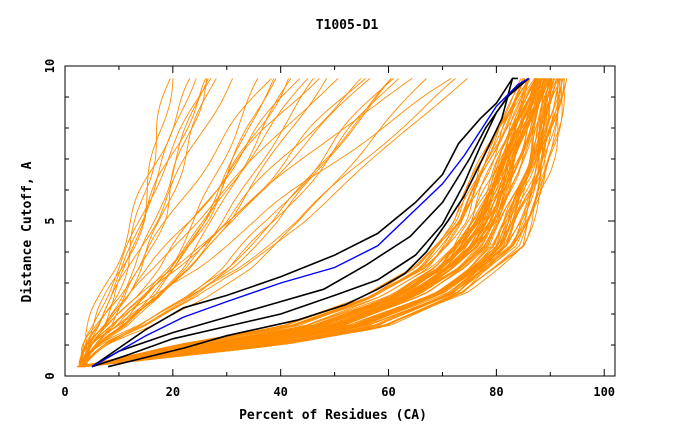 The width and height of the screenshot is (680, 440). I want to click on y-tick-label: 5, so click(50, 220).